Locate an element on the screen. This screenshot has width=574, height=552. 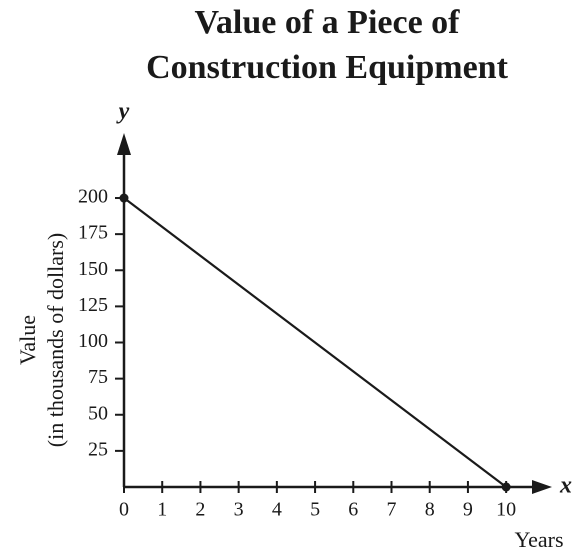
x-tick-label: 3 is located at coordinates (239, 510).